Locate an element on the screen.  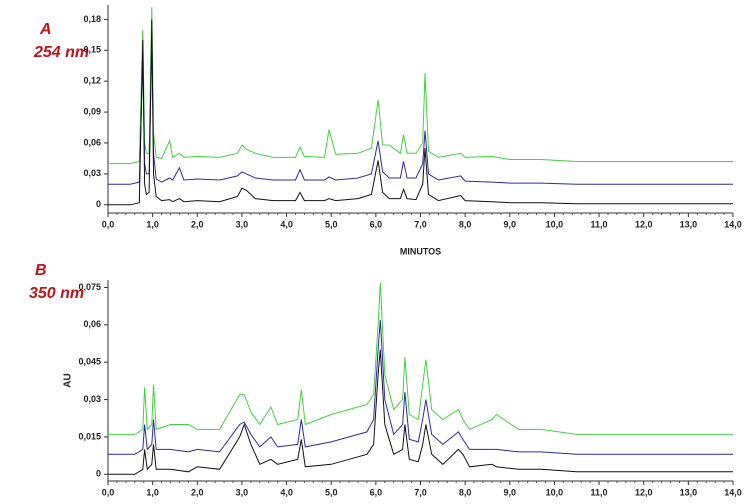
y-tick-label: 0,09 is located at coordinates (92, 111).